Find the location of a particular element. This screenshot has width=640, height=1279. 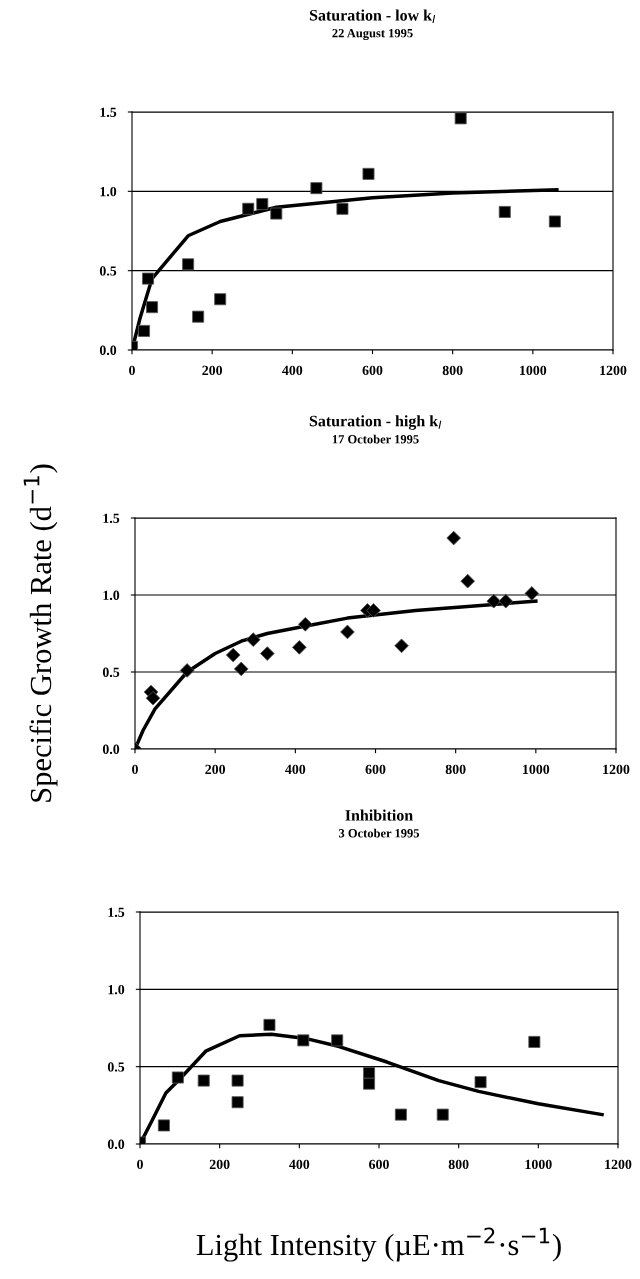

y-axis-title: Specific Growth Rate (d$^{−1}$) is located at coordinates (40, 633).